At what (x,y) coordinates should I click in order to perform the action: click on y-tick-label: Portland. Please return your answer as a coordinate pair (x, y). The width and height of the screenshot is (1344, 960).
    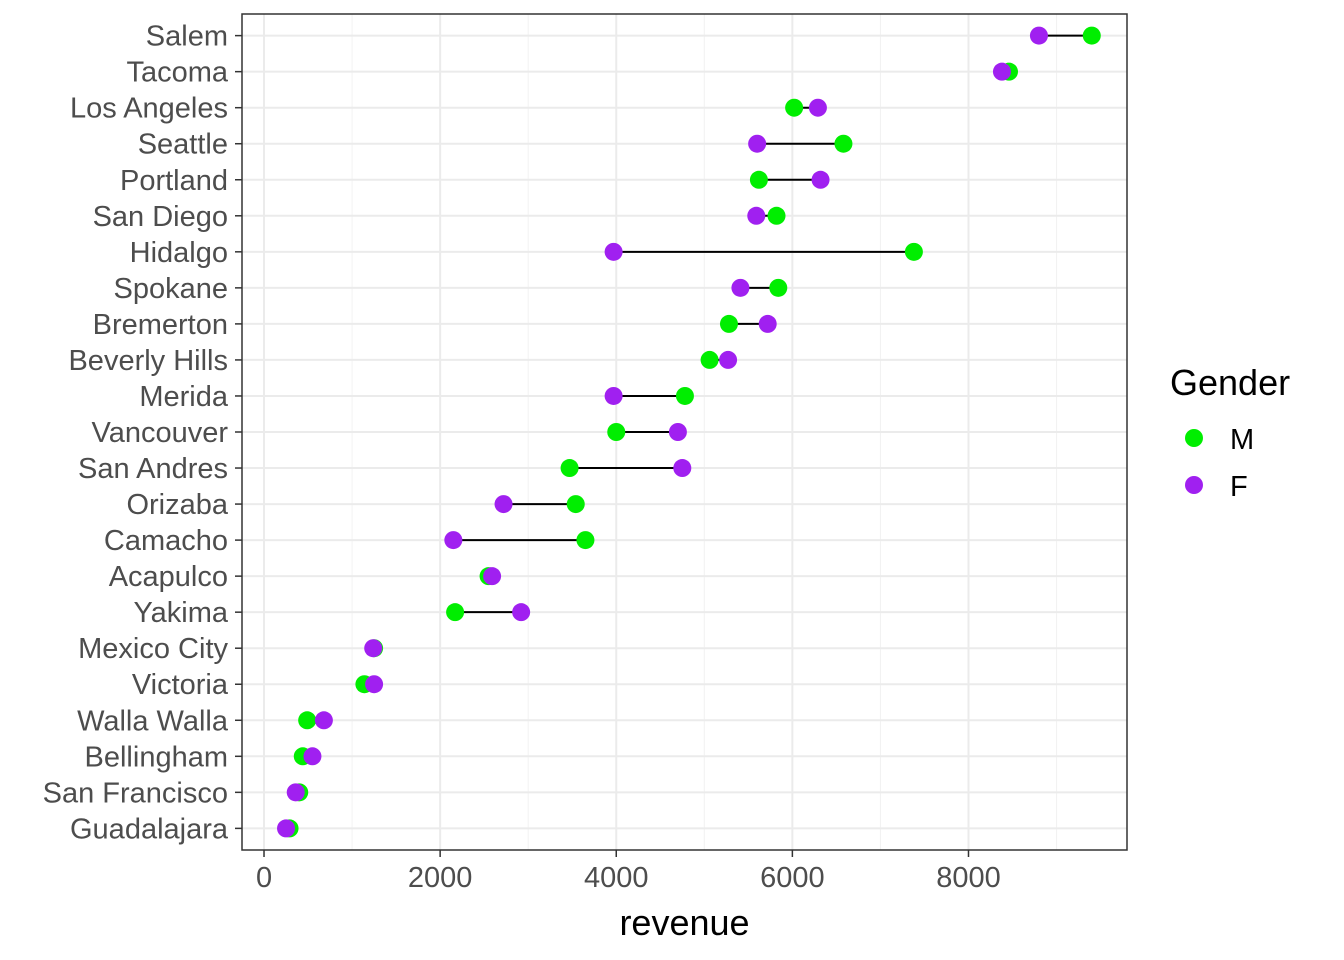
    Looking at the image, I should click on (174, 181).